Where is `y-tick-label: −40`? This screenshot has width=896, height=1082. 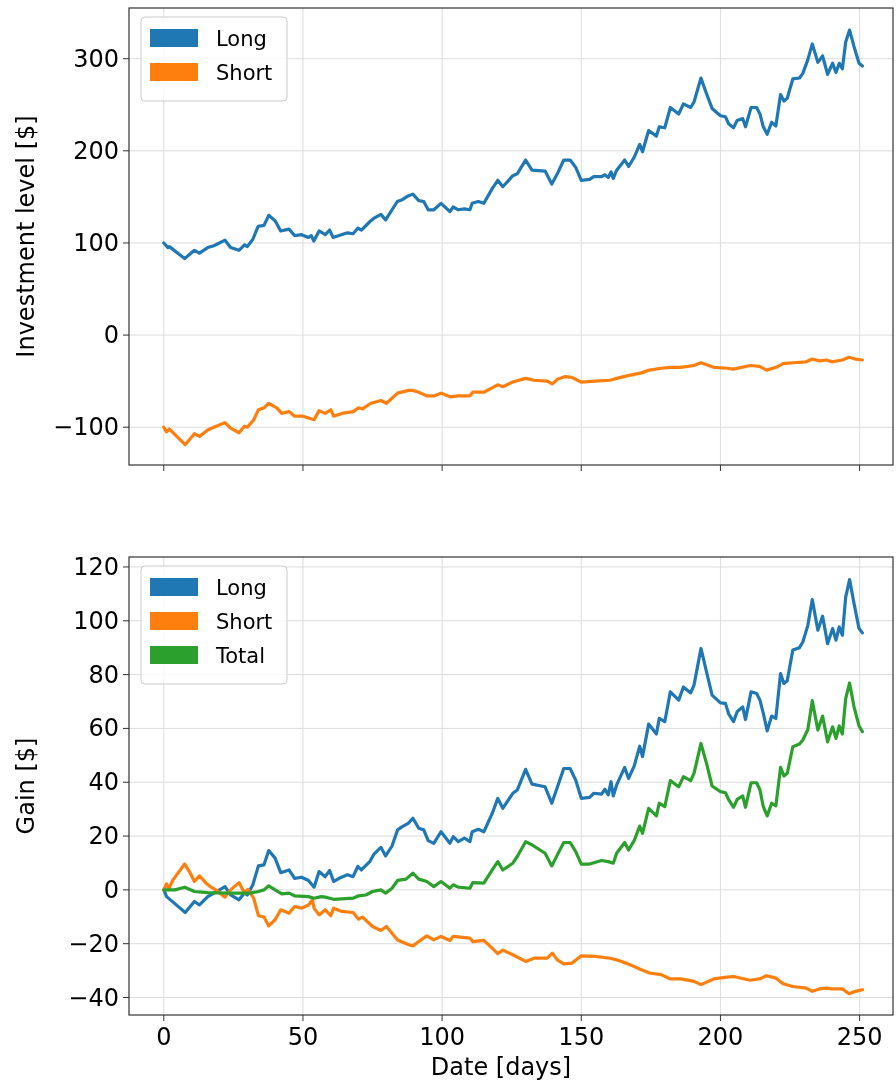
y-tick-label: −40 is located at coordinates (93, 997).